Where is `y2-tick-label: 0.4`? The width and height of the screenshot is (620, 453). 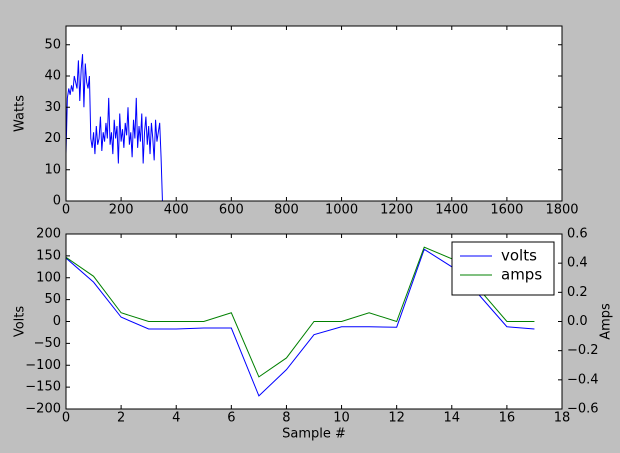
y2-tick-label: 0.4 is located at coordinates (577, 263).